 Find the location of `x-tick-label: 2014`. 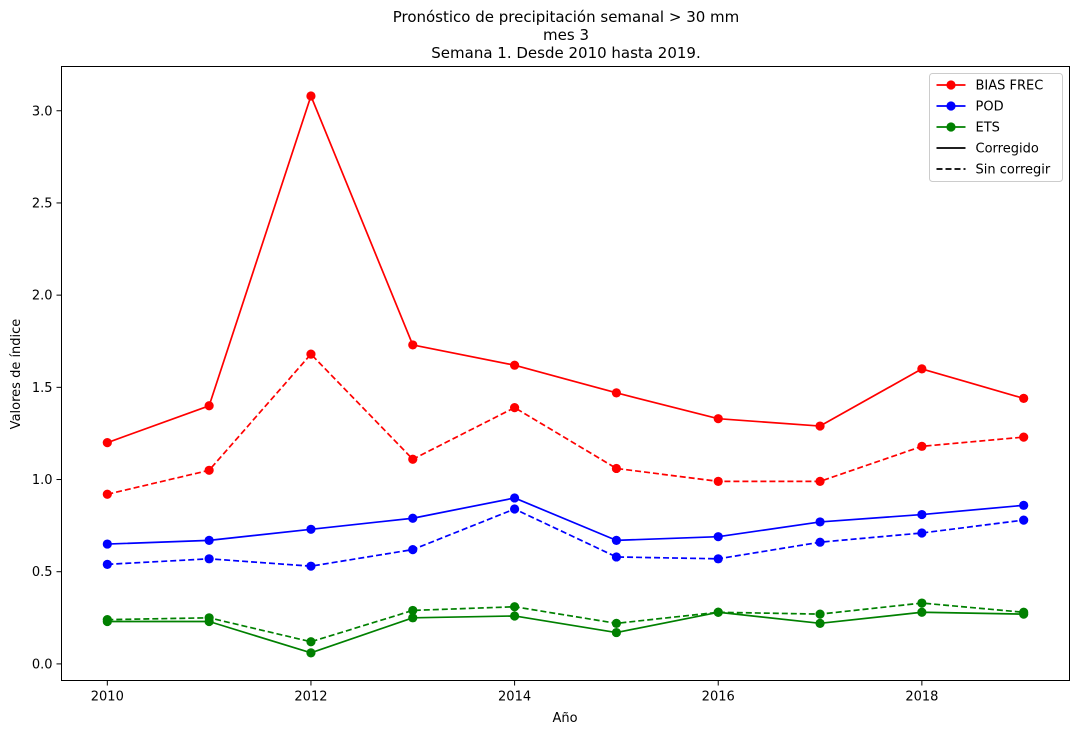

x-tick-label: 2014 is located at coordinates (514, 697).